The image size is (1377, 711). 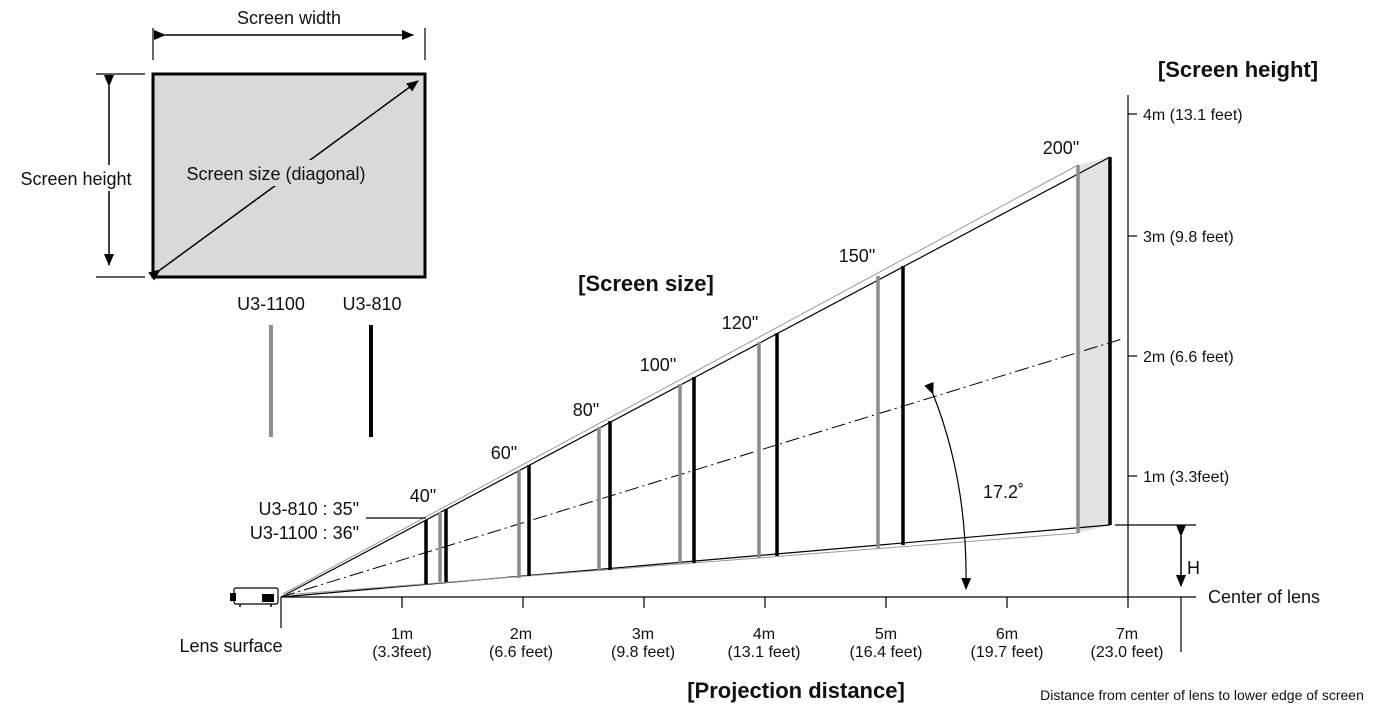 What do you see at coordinates (740, 323) in the screenshot?
I see `size-label-120: 120"` at bounding box center [740, 323].